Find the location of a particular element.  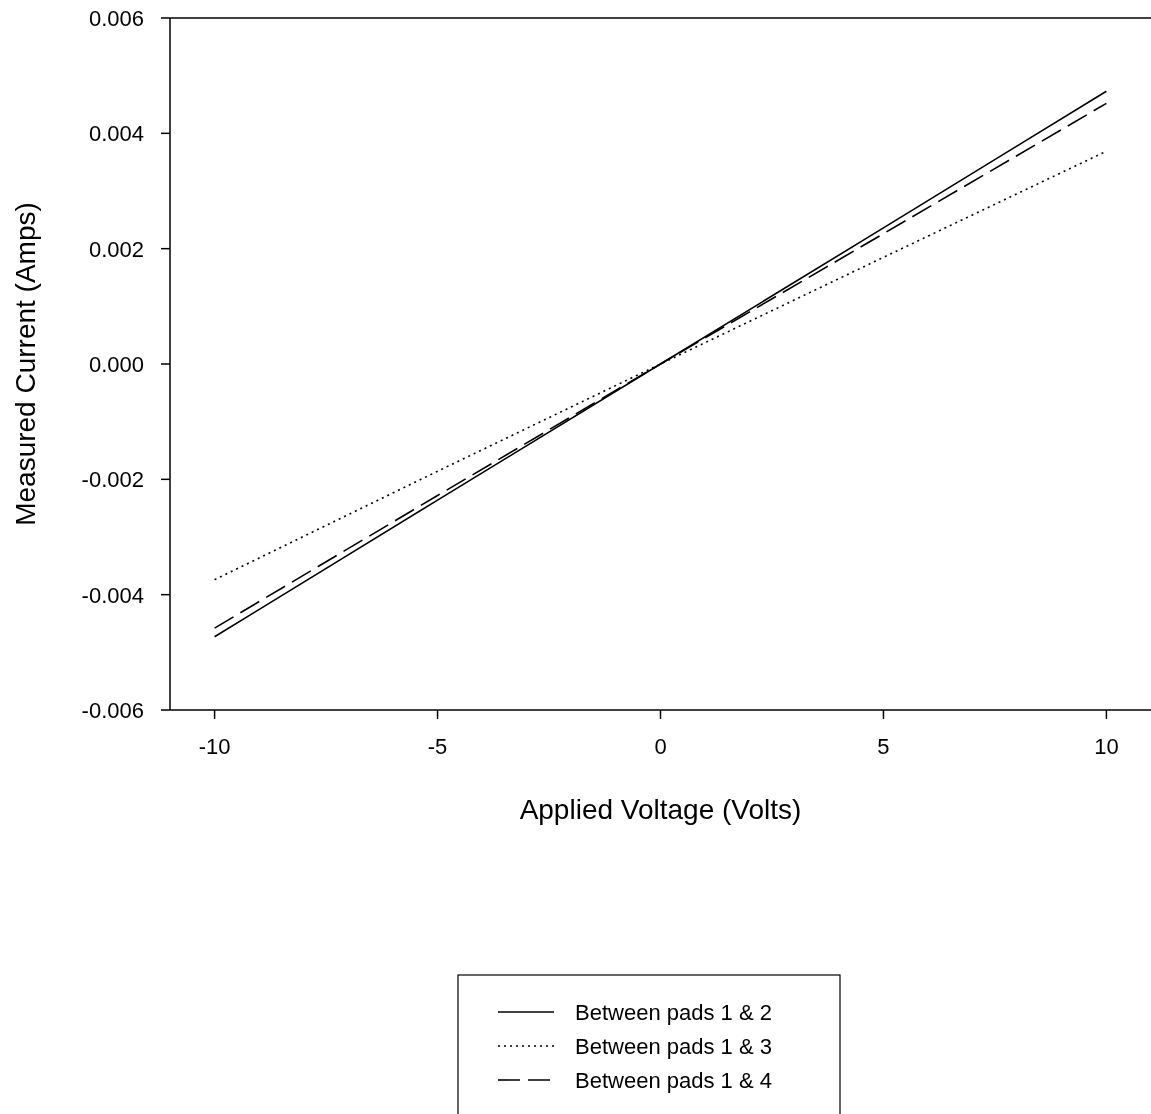

legend-label: Between pads 1 & 4 is located at coordinates (673, 1080).